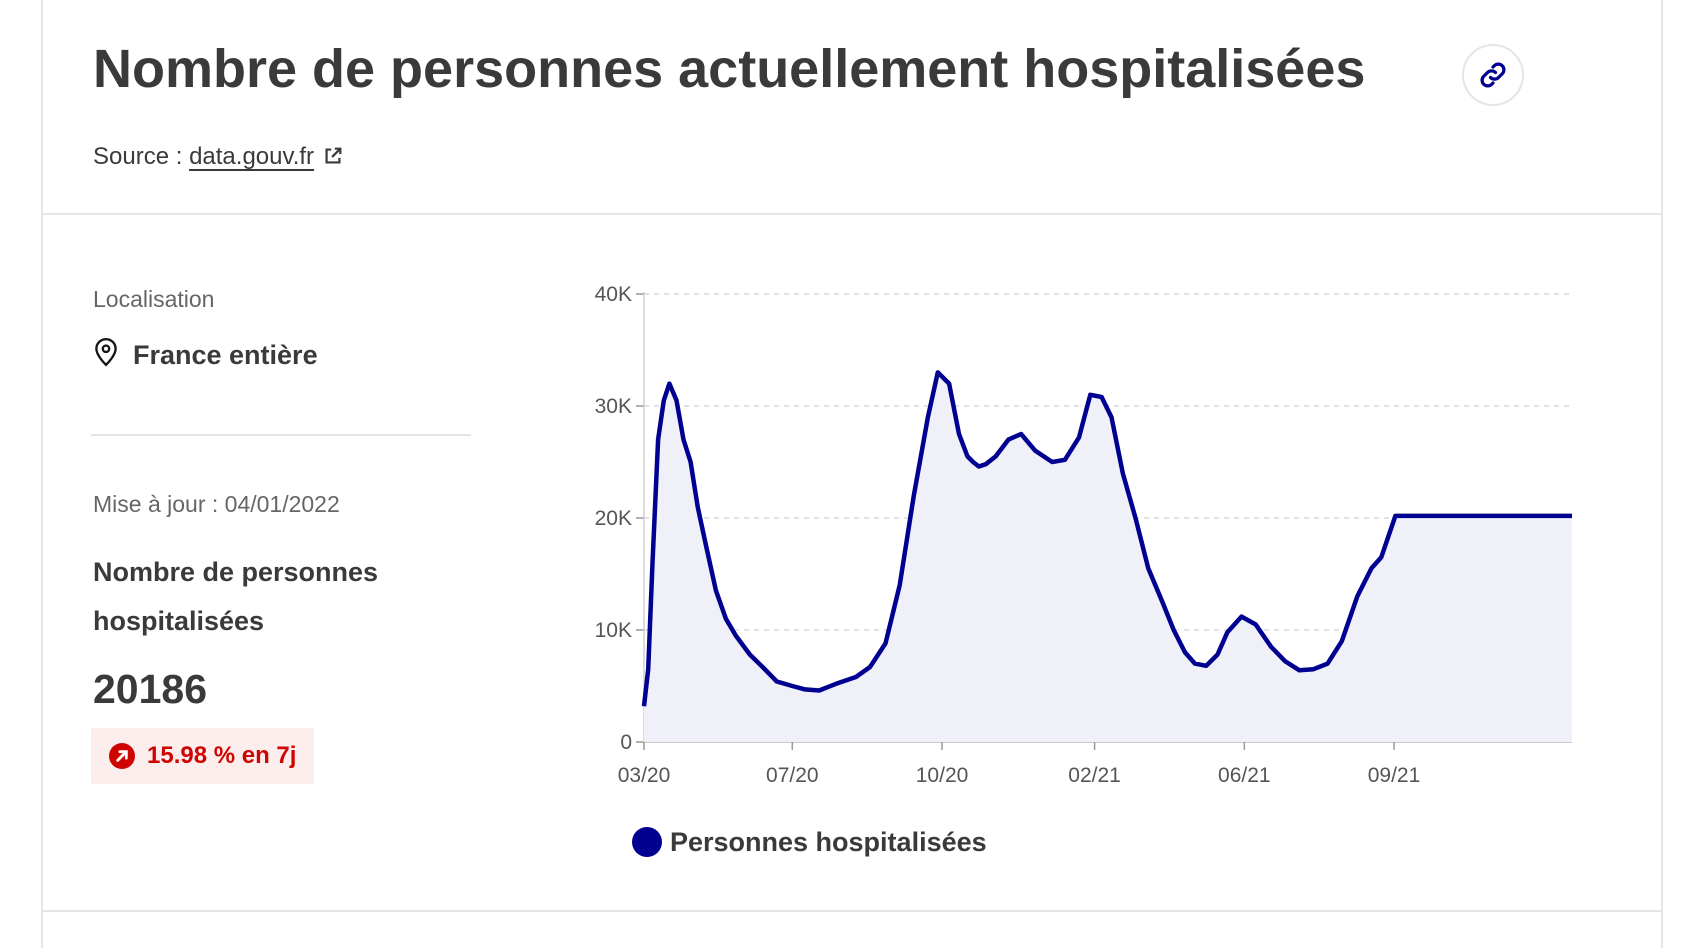 The width and height of the screenshot is (1688, 948). I want to click on sidebar-divider, so click(281, 435).